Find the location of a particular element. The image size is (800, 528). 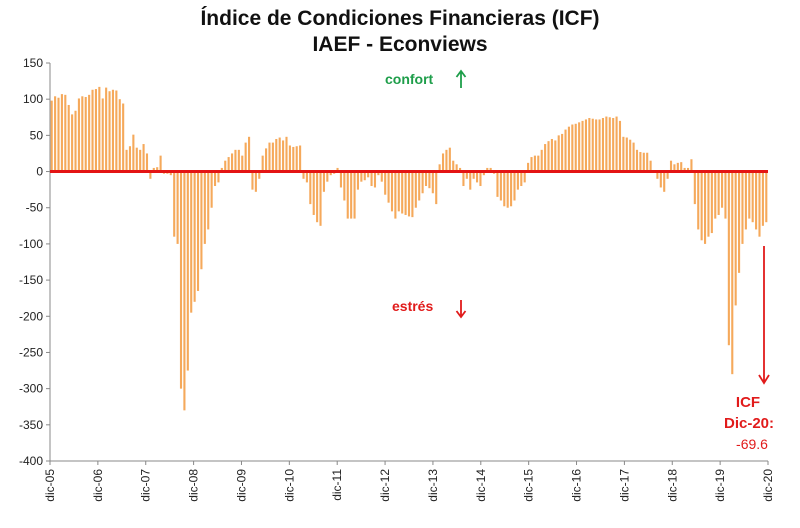

icf-label: ICF is located at coordinates (748, 402).